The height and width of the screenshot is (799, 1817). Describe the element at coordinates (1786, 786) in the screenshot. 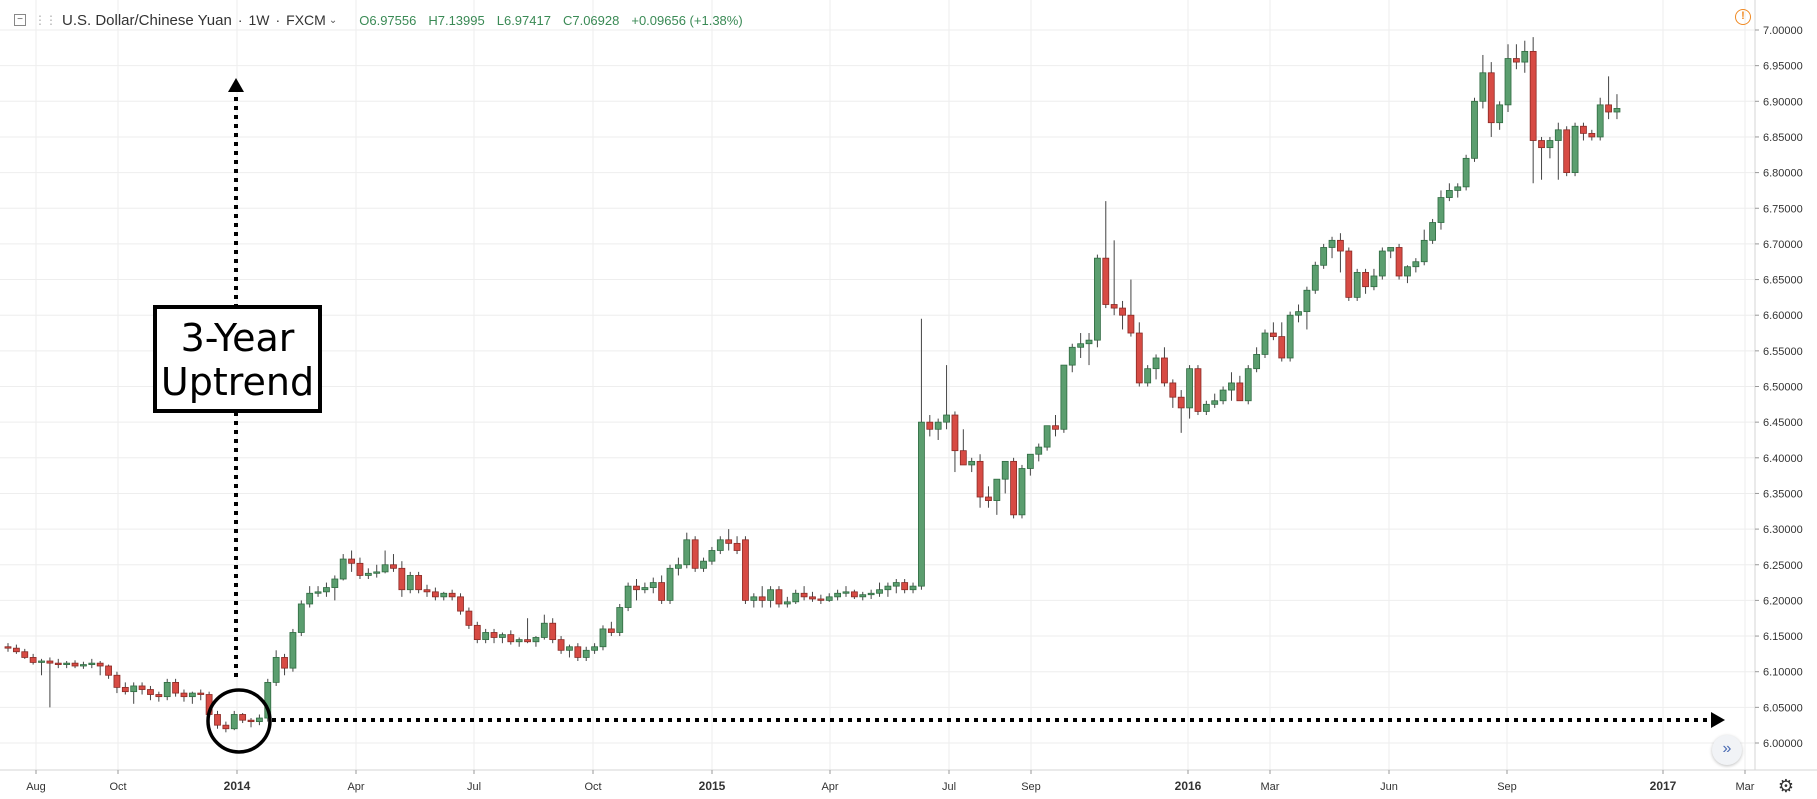

I see `gear-icon: ⚙` at that location.